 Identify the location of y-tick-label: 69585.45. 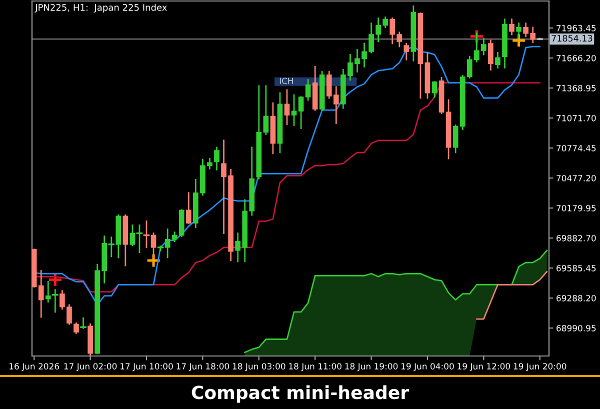
(576, 268).